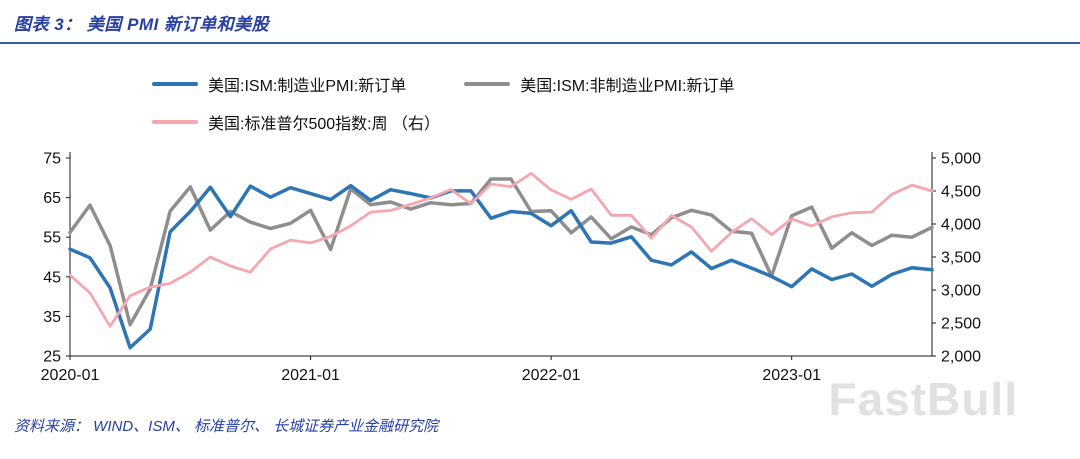 The height and width of the screenshot is (459, 1080). I want to click on legend-row-1: 美国:ISM:制造业PMI:新订单 美国:ISM:非制造业PMI:新订单, so click(616, 84).